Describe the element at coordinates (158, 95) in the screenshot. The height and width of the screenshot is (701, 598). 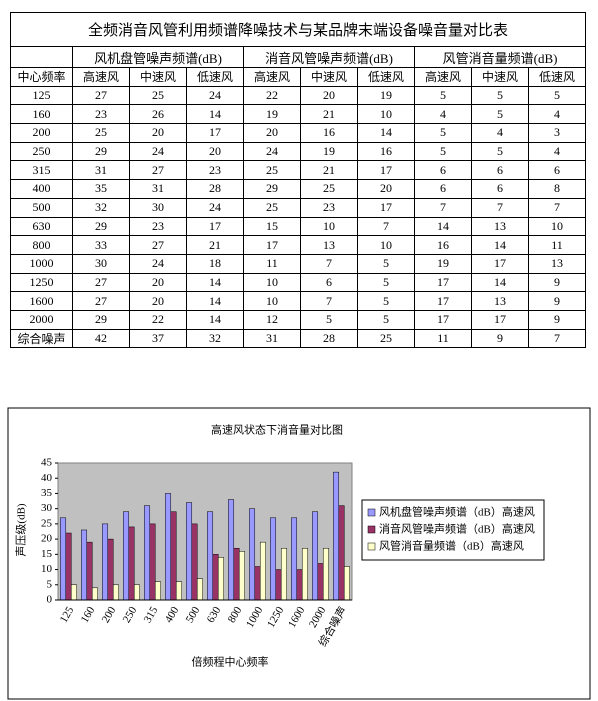
I see `table-cell: 25` at that location.